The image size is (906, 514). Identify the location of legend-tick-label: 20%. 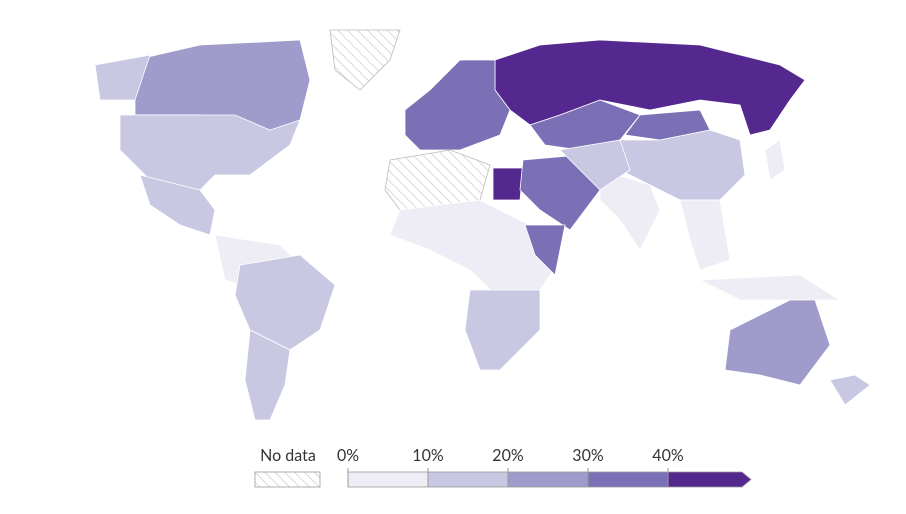
(508, 455).